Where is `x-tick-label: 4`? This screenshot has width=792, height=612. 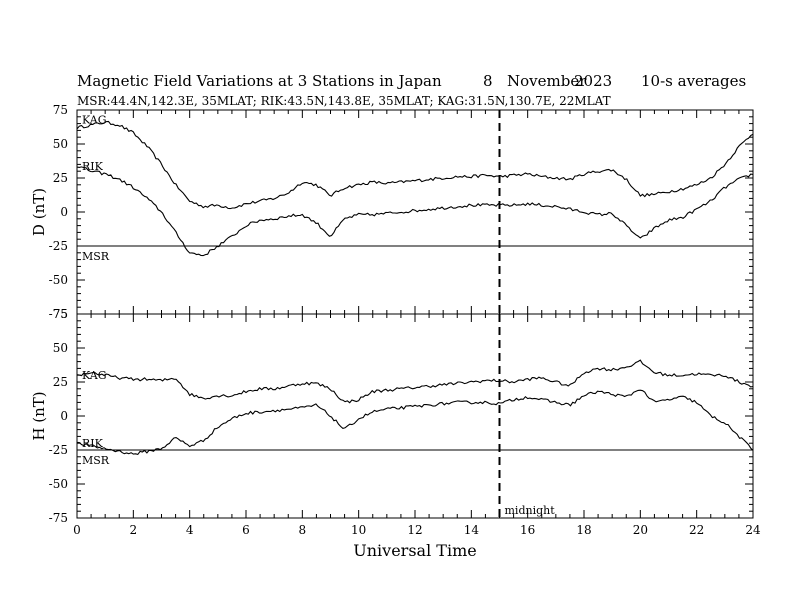 x-tick-label: 4 is located at coordinates (190, 530).